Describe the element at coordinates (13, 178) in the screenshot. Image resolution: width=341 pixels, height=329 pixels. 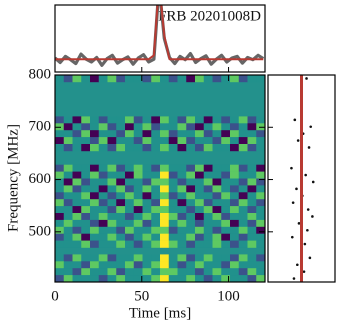
I see `y-axis-label: Frequency [MHz]` at that location.